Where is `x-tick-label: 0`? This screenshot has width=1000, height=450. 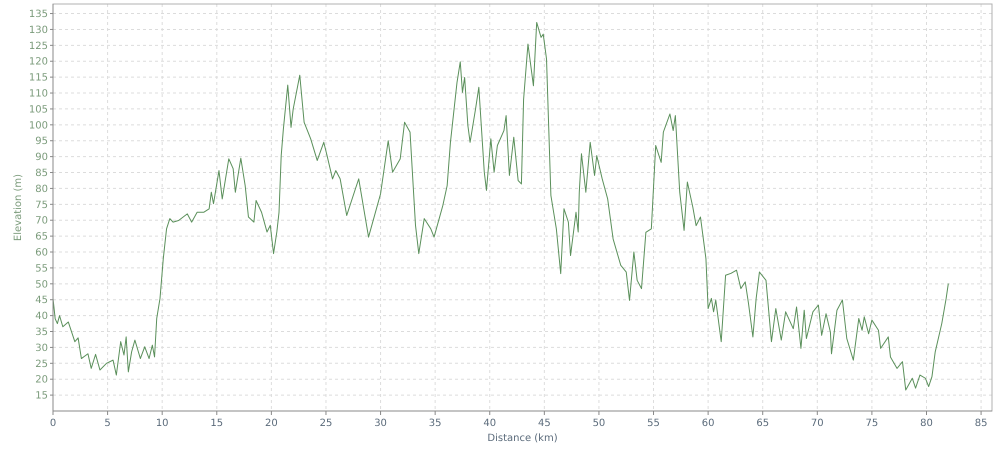 x-tick-label: 0 is located at coordinates (53, 423).